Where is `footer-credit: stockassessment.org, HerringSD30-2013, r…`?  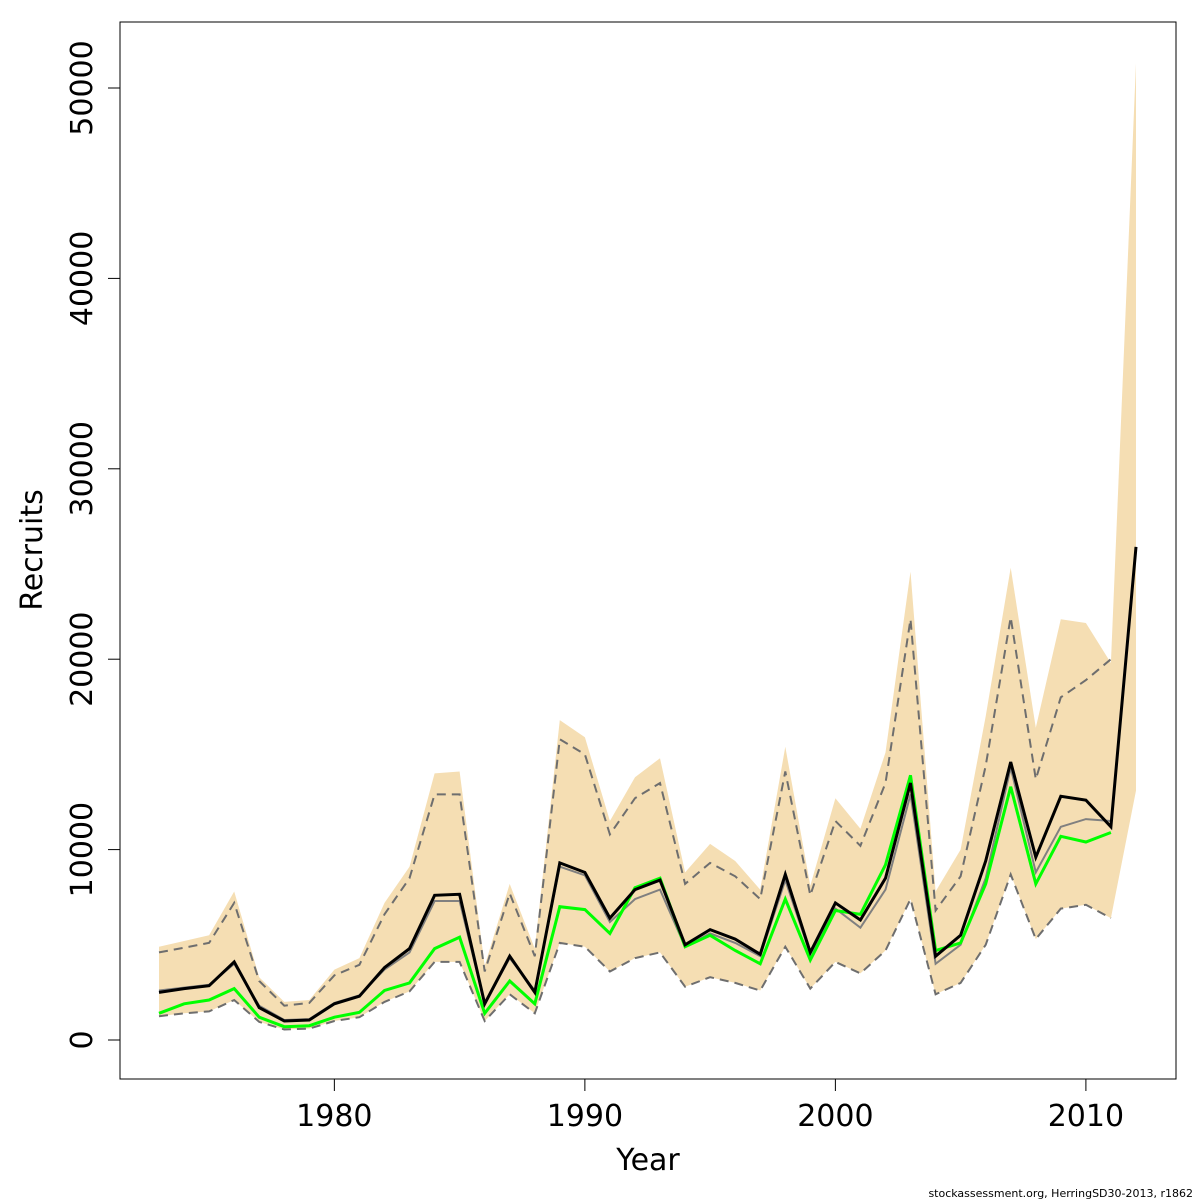 footer-credit: stockassessment.org, HerringSD30-2013, r… is located at coordinates (1060, 1193).